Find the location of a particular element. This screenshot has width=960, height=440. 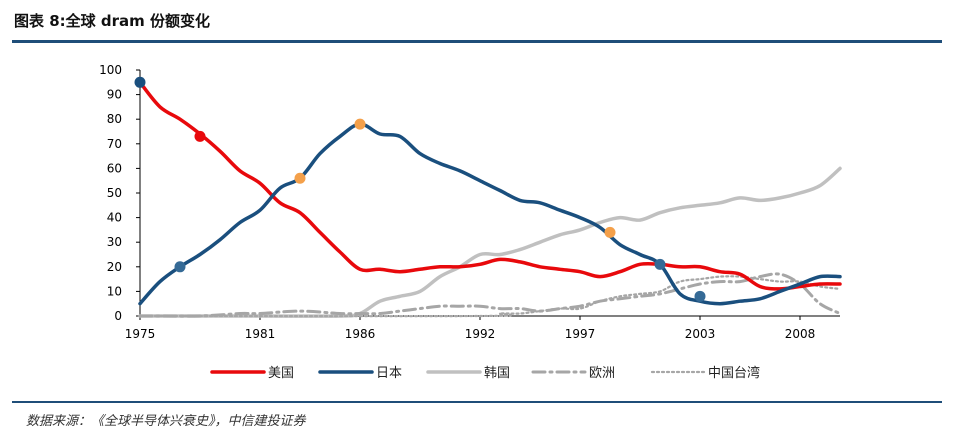

y-tick-label: 90 is located at coordinates (114, 95).